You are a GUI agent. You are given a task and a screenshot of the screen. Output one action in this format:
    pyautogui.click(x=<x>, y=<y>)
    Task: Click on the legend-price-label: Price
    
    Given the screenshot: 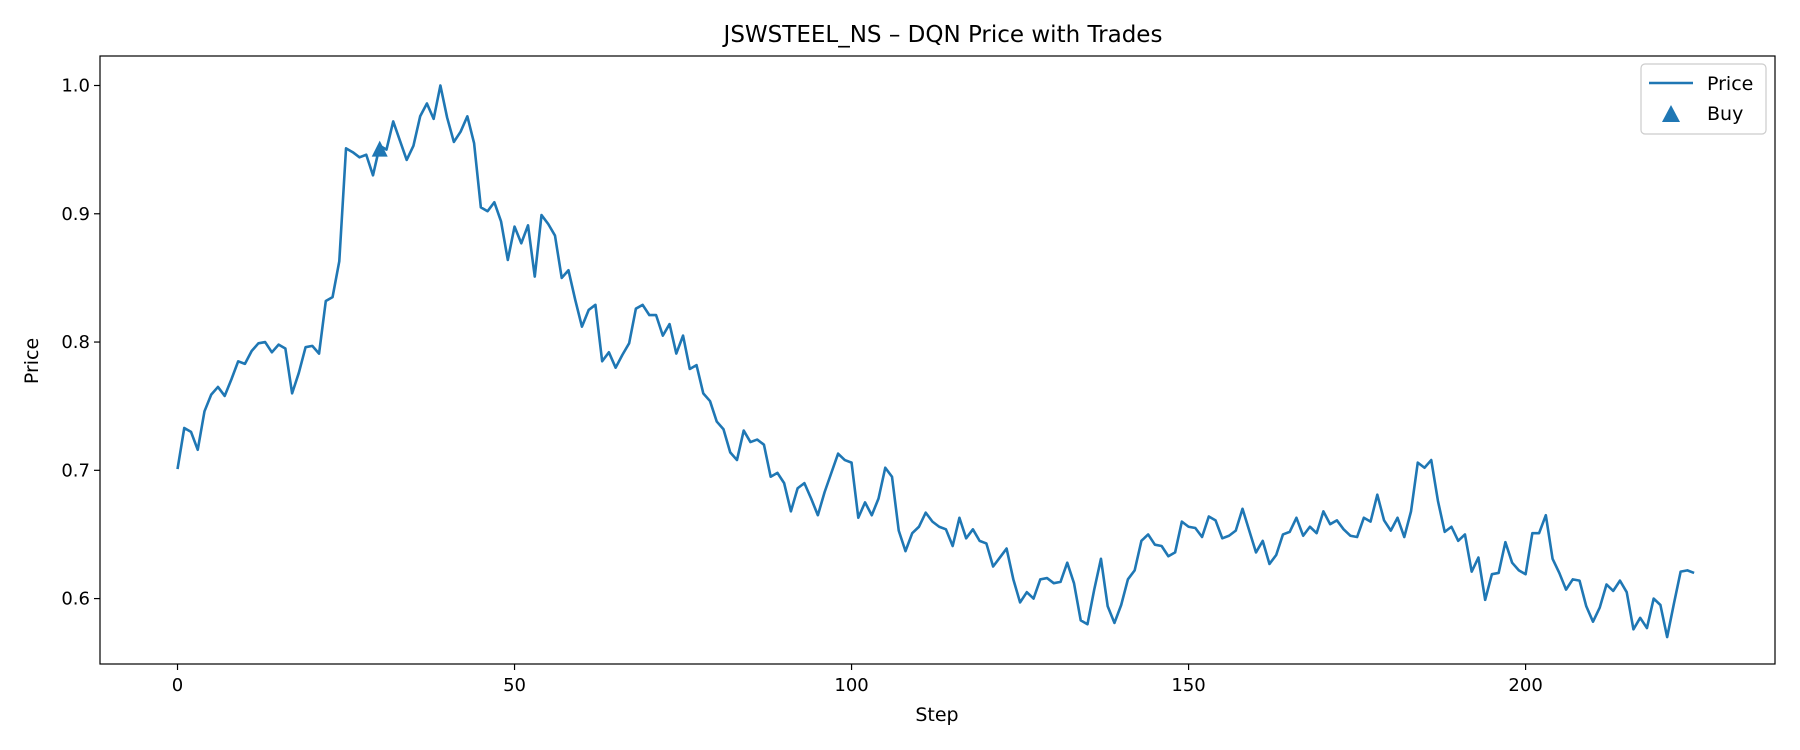 What is the action you would take?
    pyautogui.click(x=1730, y=84)
    